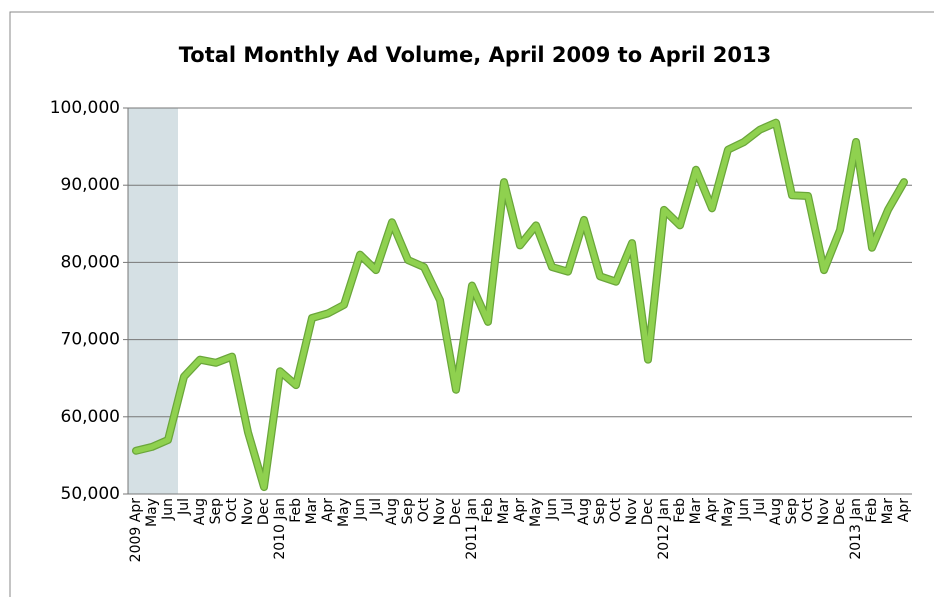  Describe the element at coordinates (136, 530) in the screenshot. I see `x-tick-label: 2009 Apr` at that location.